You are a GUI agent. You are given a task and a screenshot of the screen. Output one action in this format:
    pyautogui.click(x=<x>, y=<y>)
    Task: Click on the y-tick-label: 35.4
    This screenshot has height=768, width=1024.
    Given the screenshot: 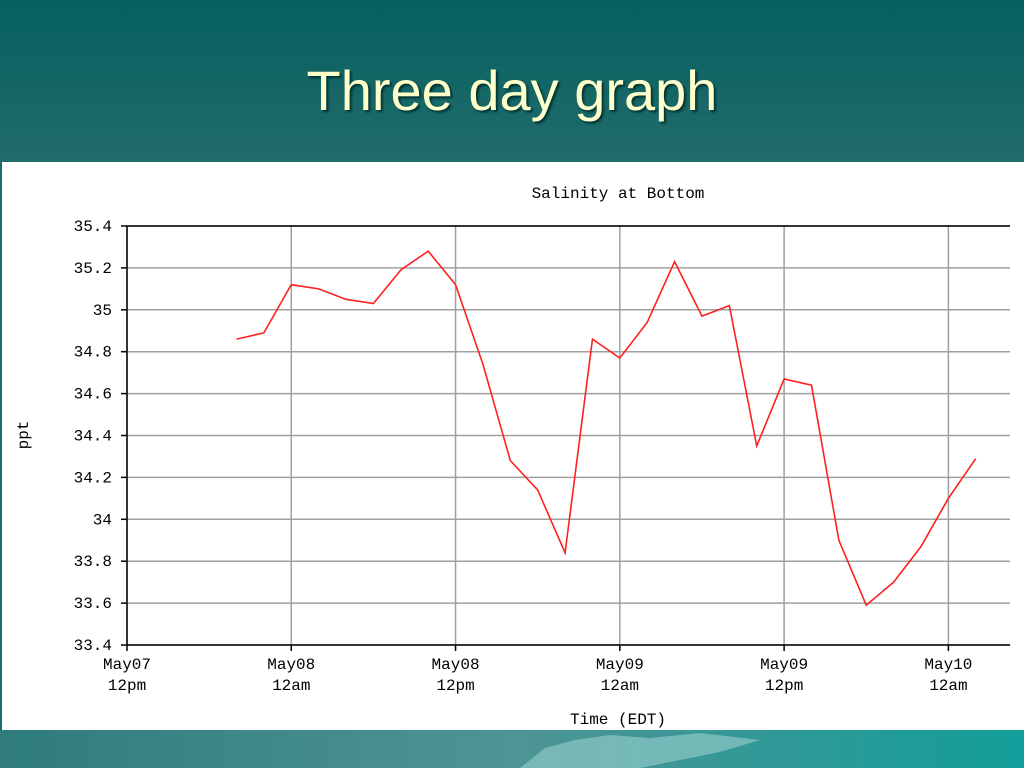 What is the action you would take?
    pyautogui.click(x=93, y=227)
    